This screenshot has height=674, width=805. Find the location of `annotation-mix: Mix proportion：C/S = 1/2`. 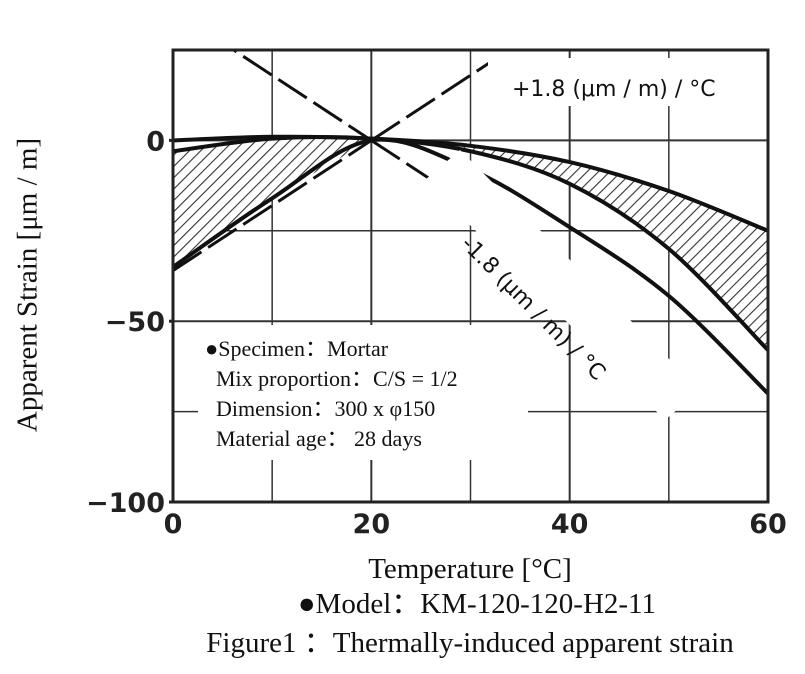

annotation-mix: Mix proportion：C/S = 1/2 is located at coordinates (337, 378).